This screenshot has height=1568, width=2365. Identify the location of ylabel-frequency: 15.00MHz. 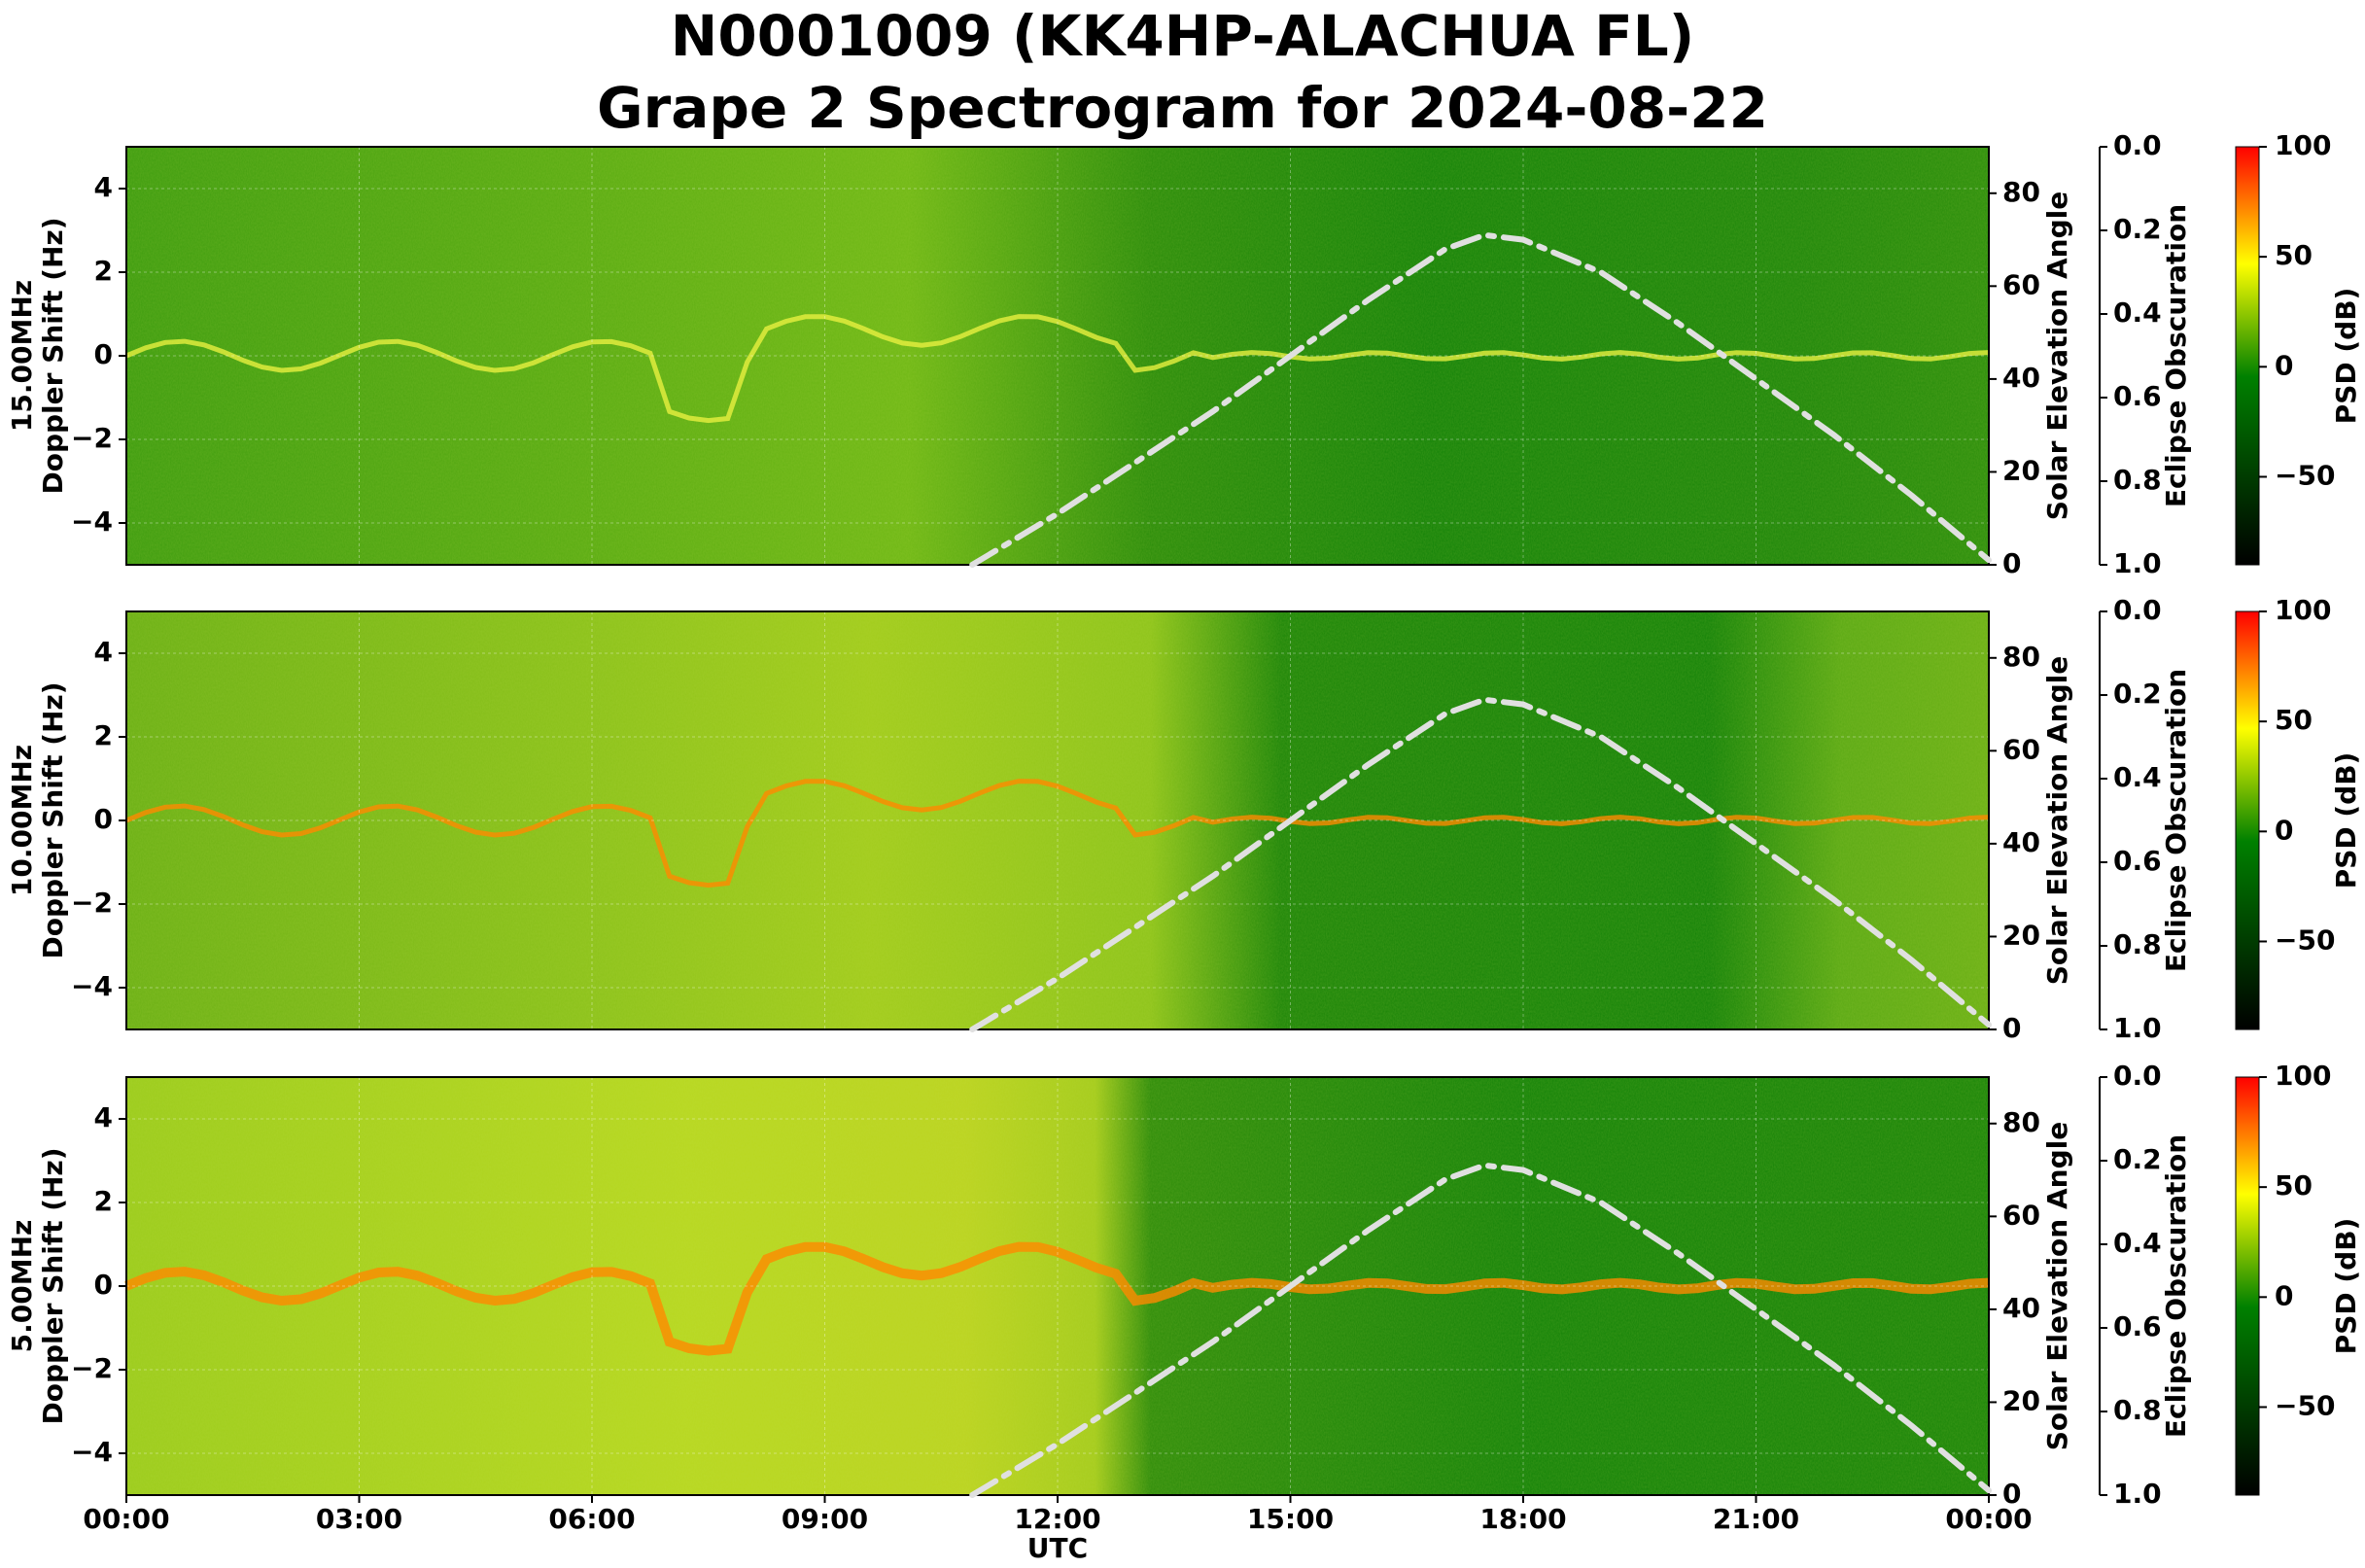
(22, 356).